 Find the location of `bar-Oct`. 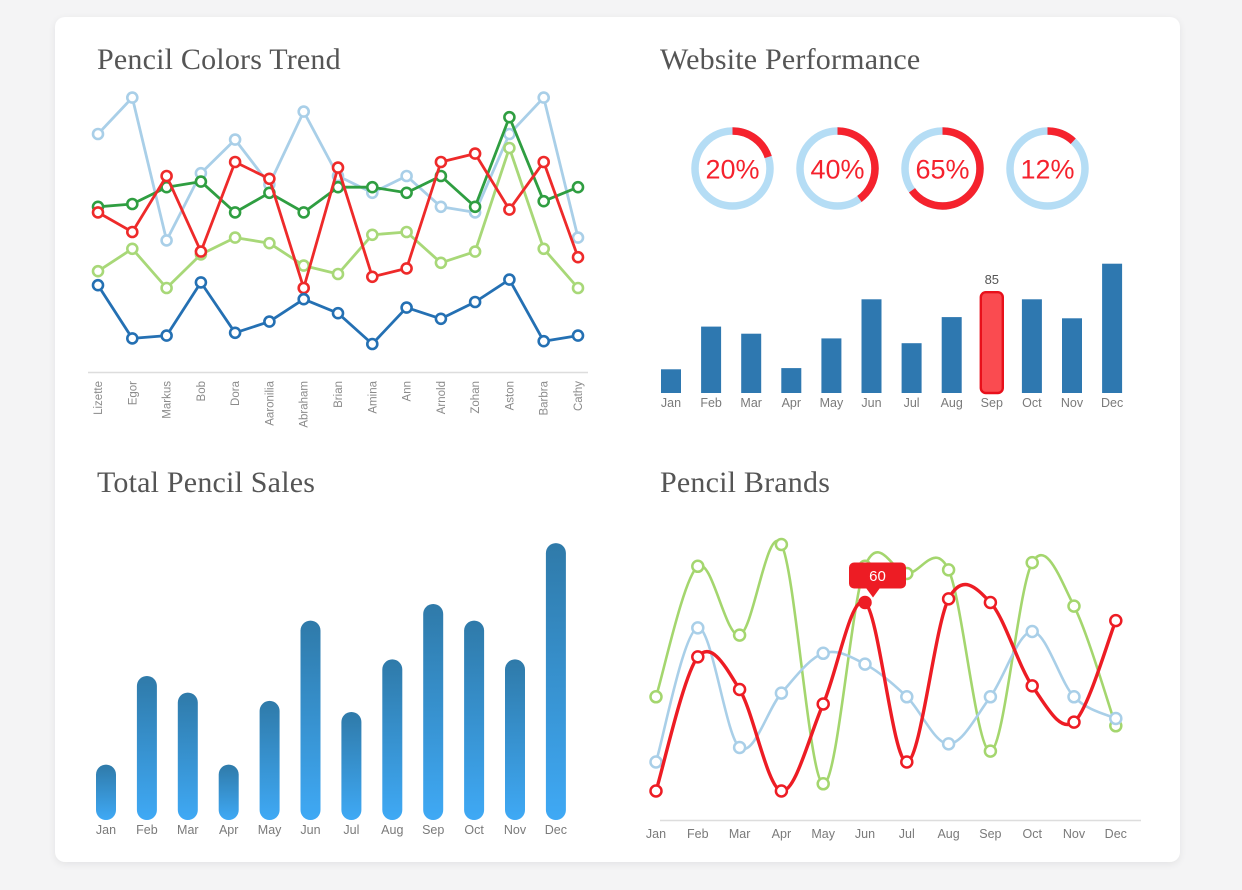

bar-Oct is located at coordinates (474, 720).